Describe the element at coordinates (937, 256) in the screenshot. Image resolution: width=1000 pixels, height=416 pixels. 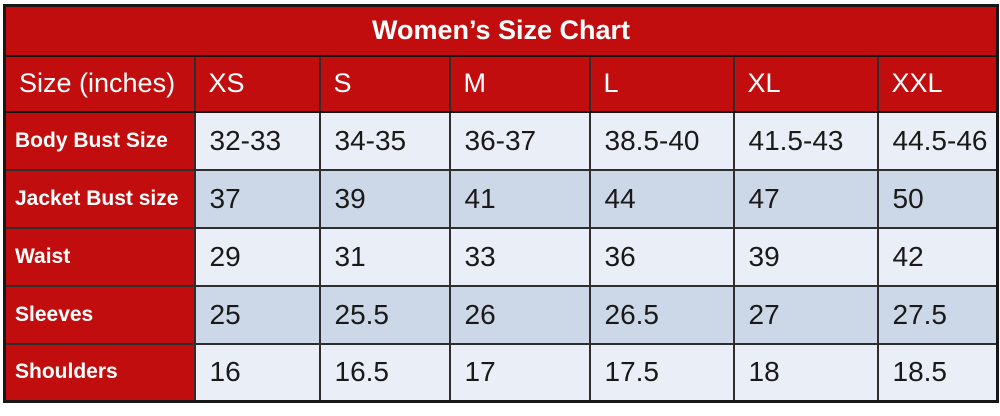
I see `size-value-cell: 42` at that location.